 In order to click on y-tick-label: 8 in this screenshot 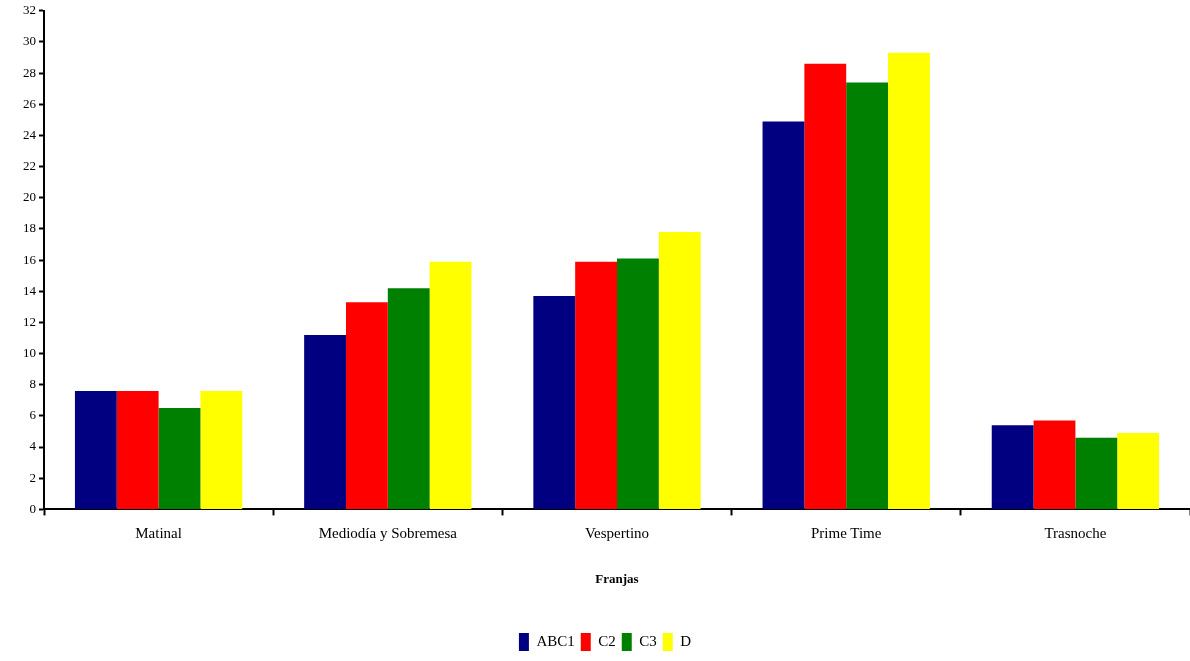, I will do `click(32, 384)`.